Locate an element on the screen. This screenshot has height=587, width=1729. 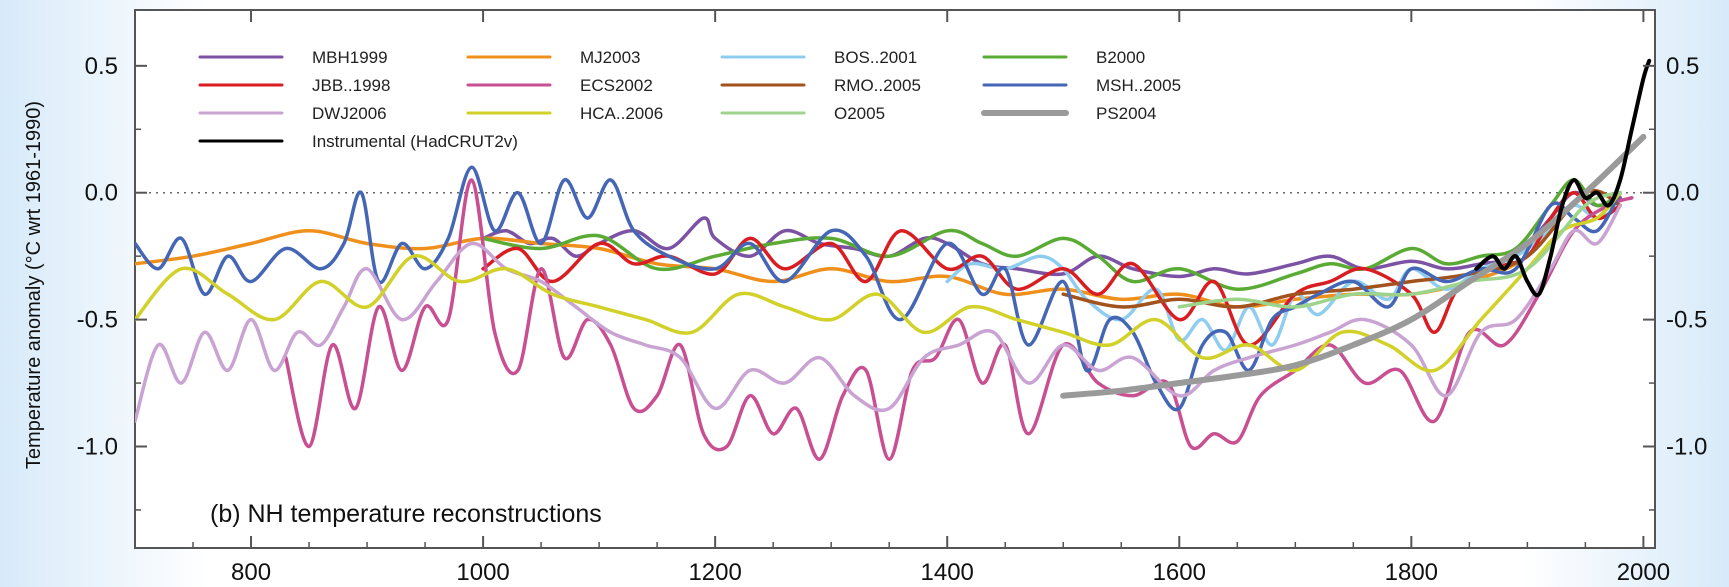
series-line-rmo-2005 is located at coordinates (1341, 248).